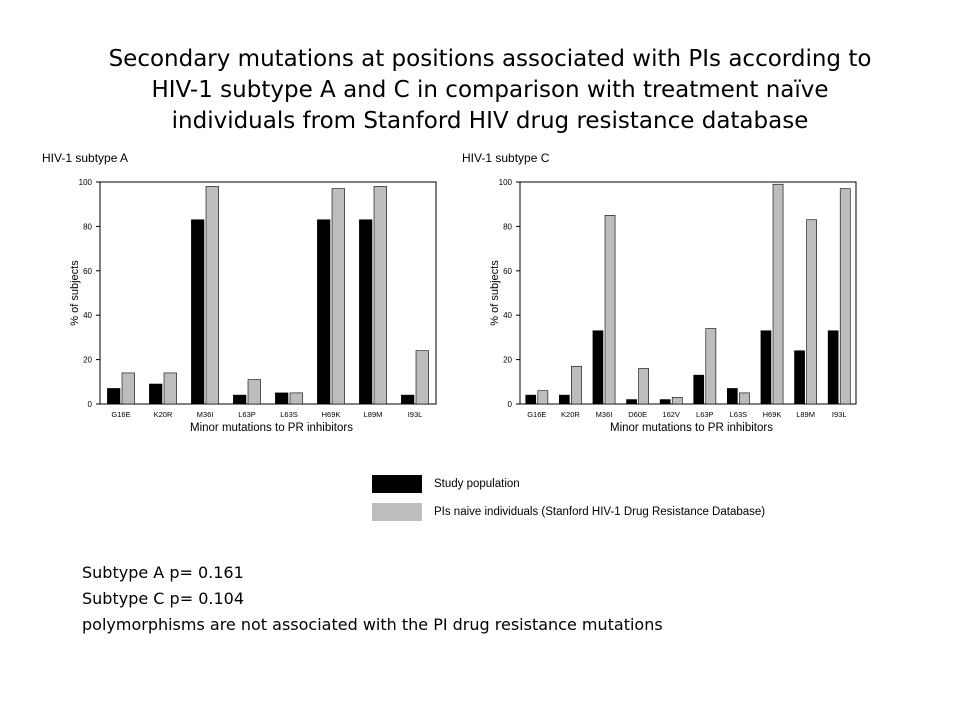  I want to click on chart-c-bar-study-l89m, so click(799, 377).